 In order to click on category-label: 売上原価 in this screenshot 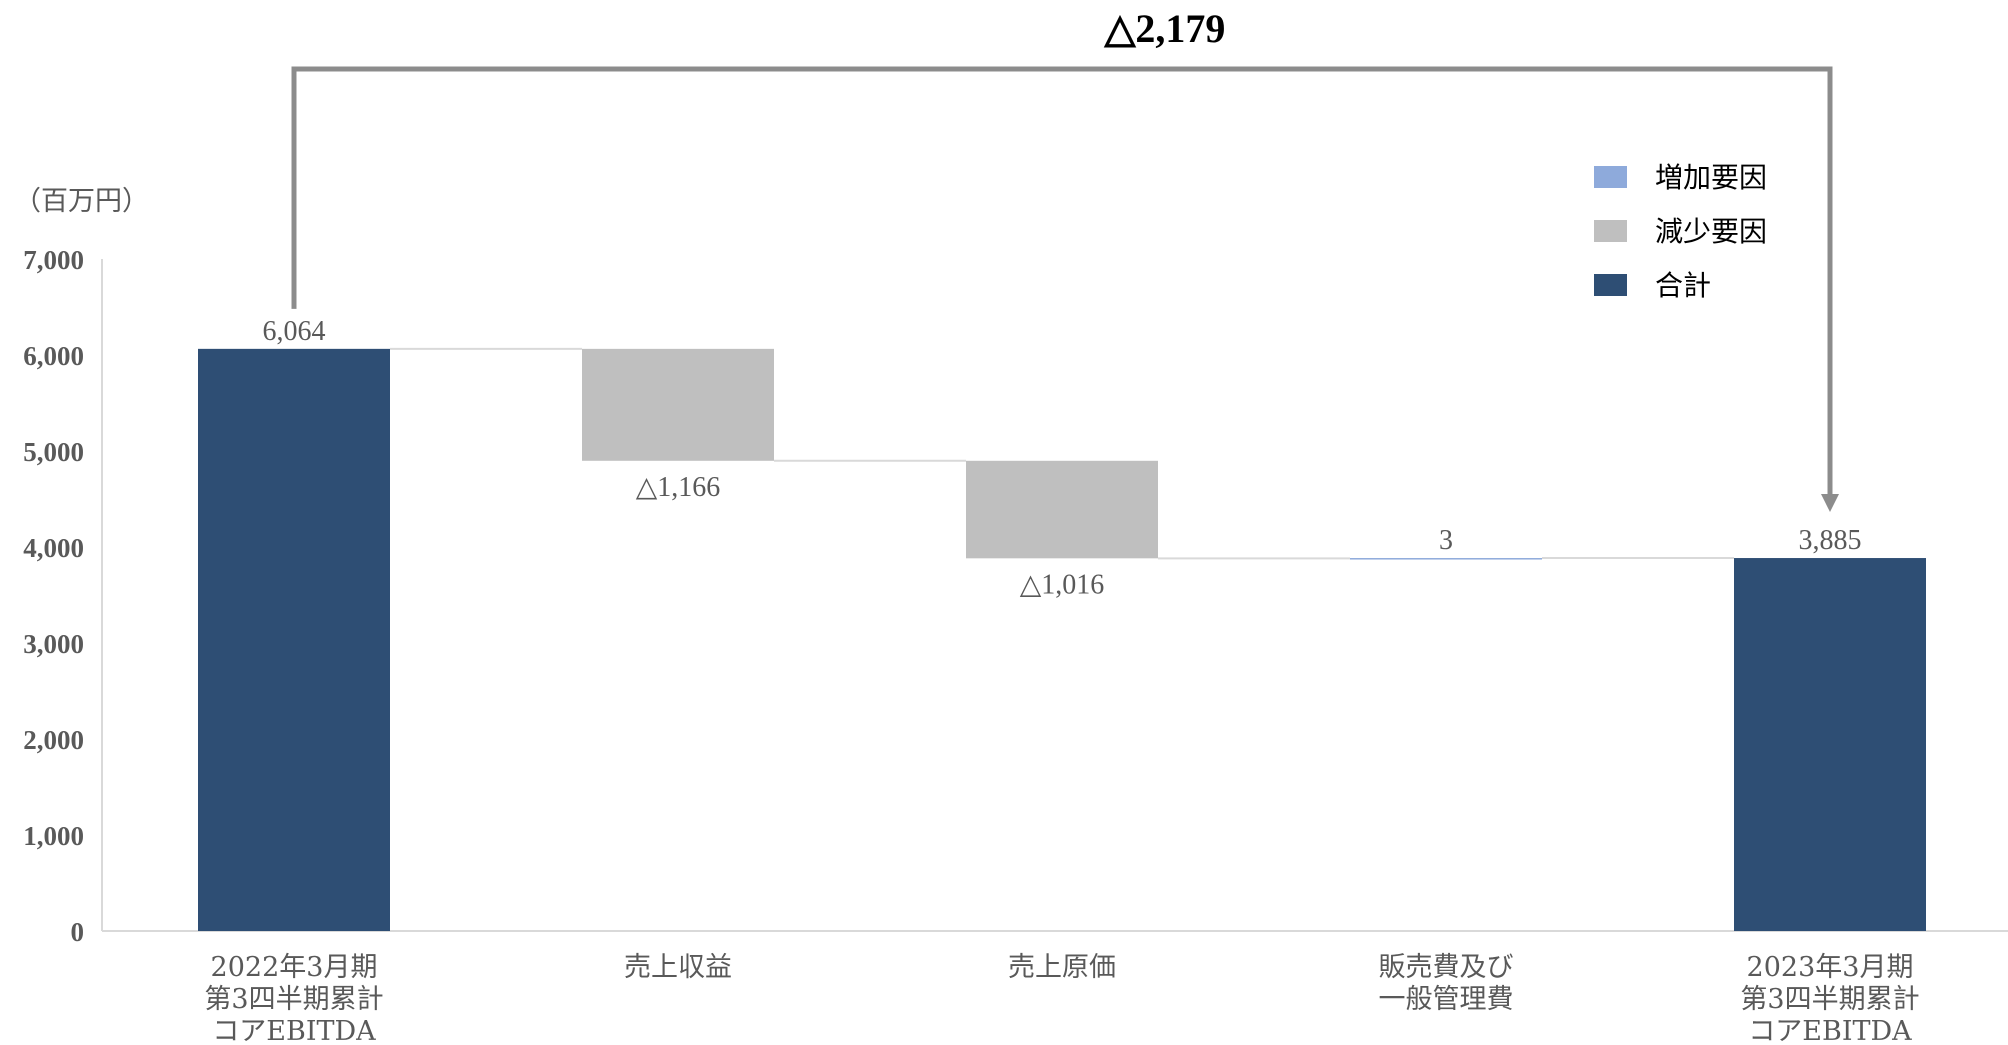, I will do `click(1062, 967)`.